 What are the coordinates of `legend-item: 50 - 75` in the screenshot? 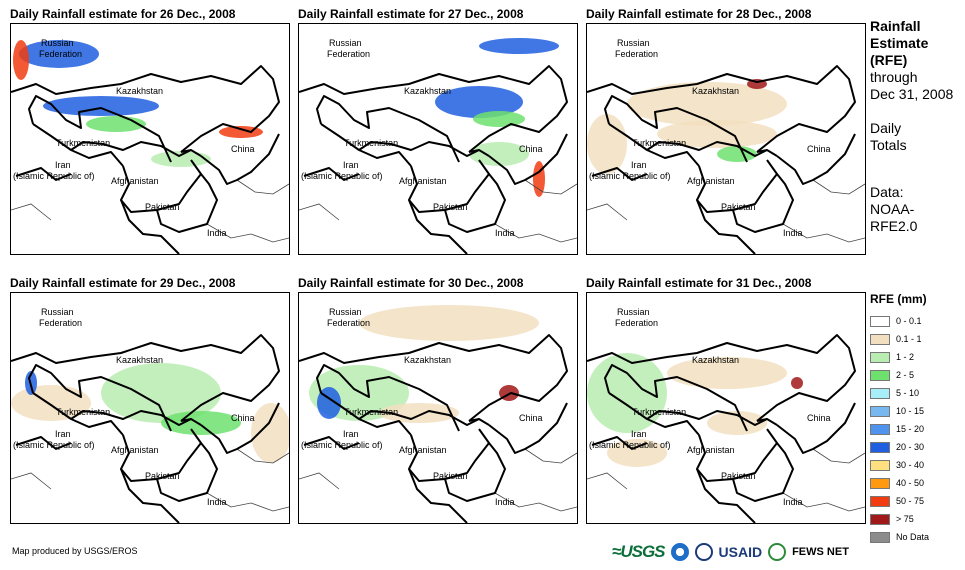 It's located at (899, 501).